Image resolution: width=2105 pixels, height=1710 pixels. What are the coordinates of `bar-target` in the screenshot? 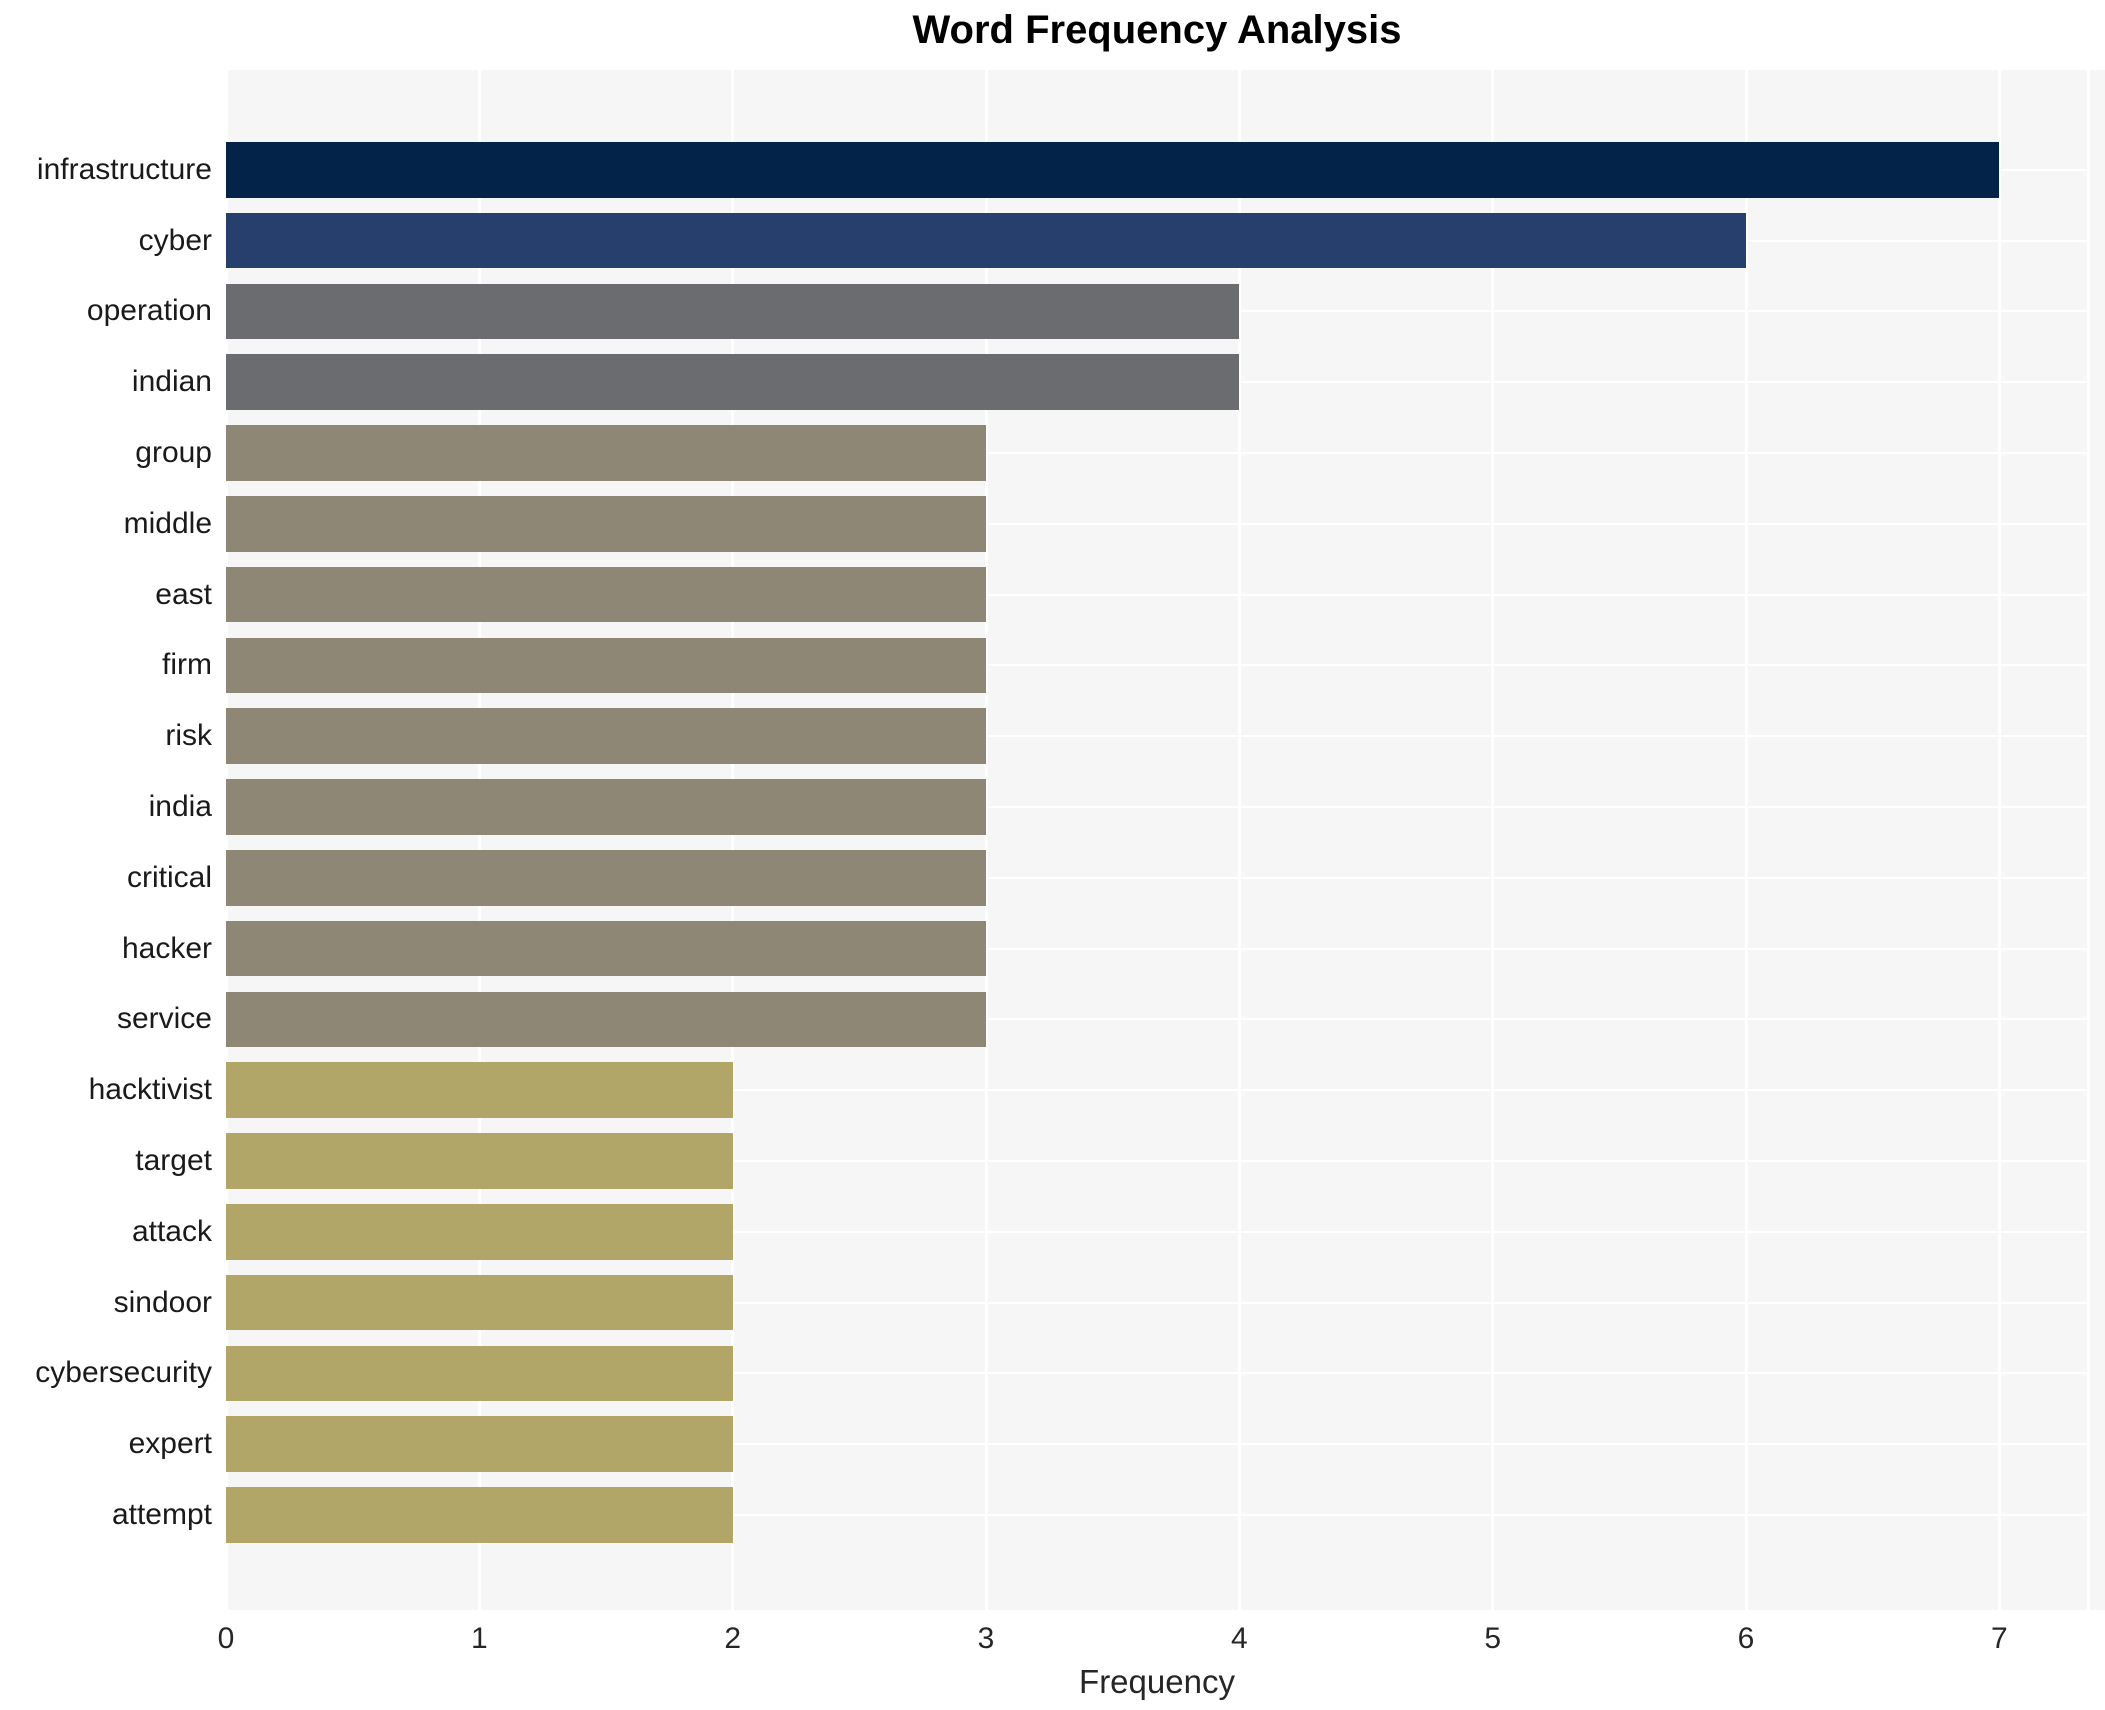 It's located at (479, 1161).